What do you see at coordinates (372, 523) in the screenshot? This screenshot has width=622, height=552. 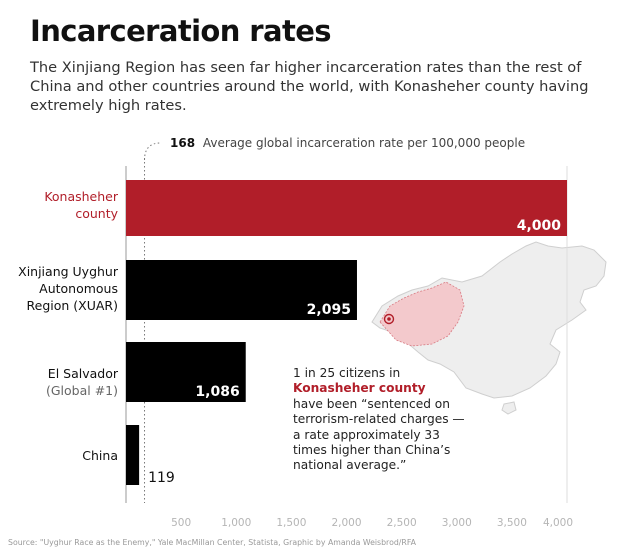 I see `x-axis-tick-labels: 500 1,000 1,500 2,000 2,500 3,000 3,500 4,000` at bounding box center [372, 523].